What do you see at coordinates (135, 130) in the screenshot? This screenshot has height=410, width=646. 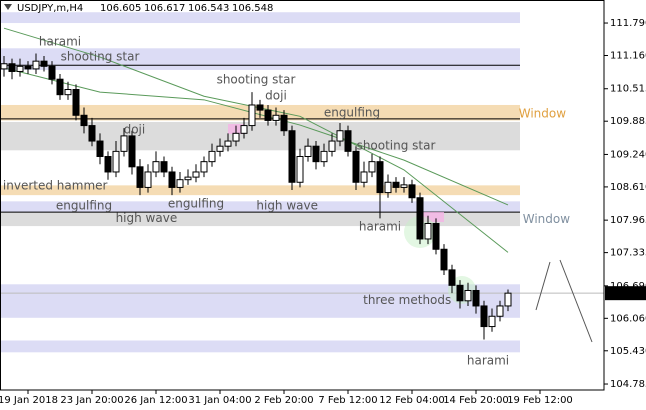 I see `annotation: doji` at bounding box center [135, 130].